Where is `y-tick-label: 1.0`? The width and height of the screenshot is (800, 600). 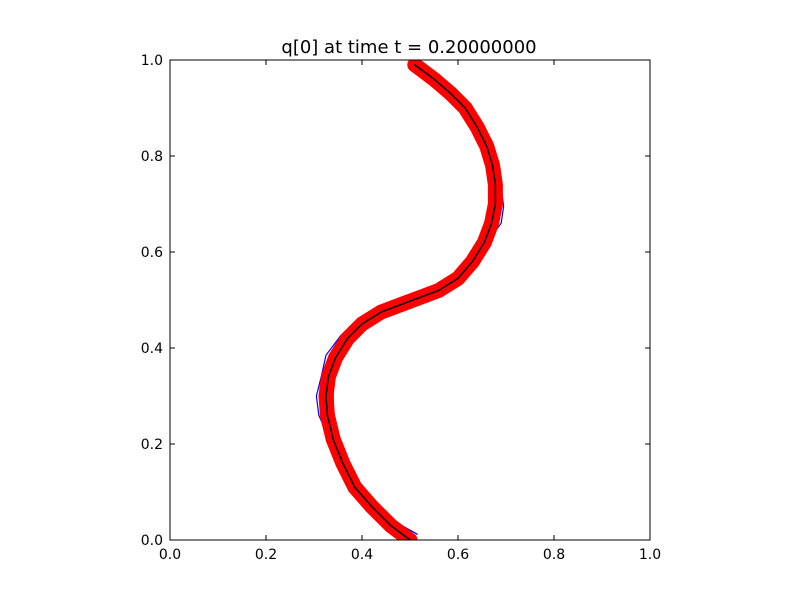 y-tick-label: 1.0 is located at coordinates (152, 61).